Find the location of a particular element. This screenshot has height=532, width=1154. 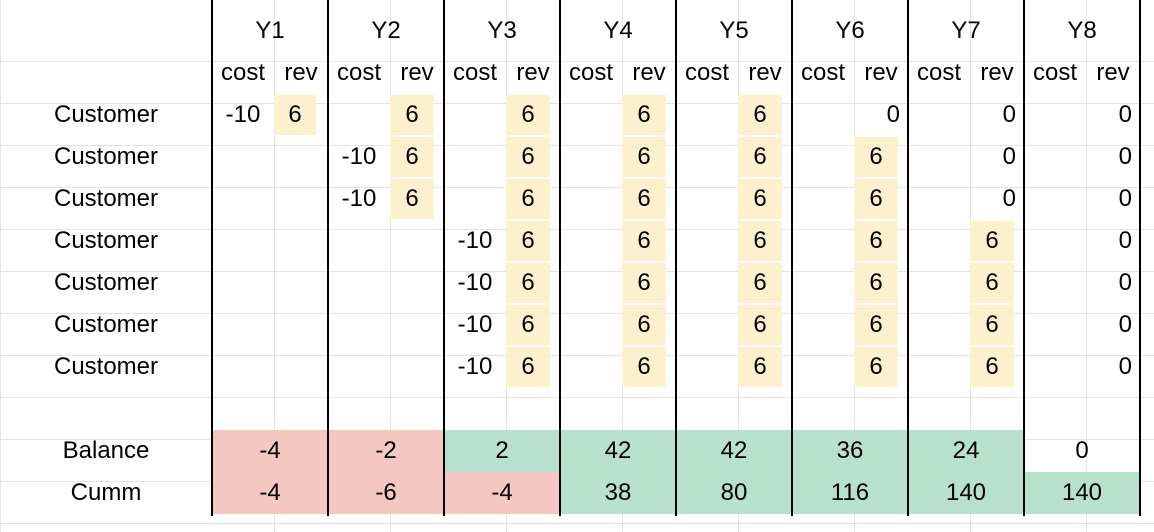

balance-cell: 24 is located at coordinates (966, 451).